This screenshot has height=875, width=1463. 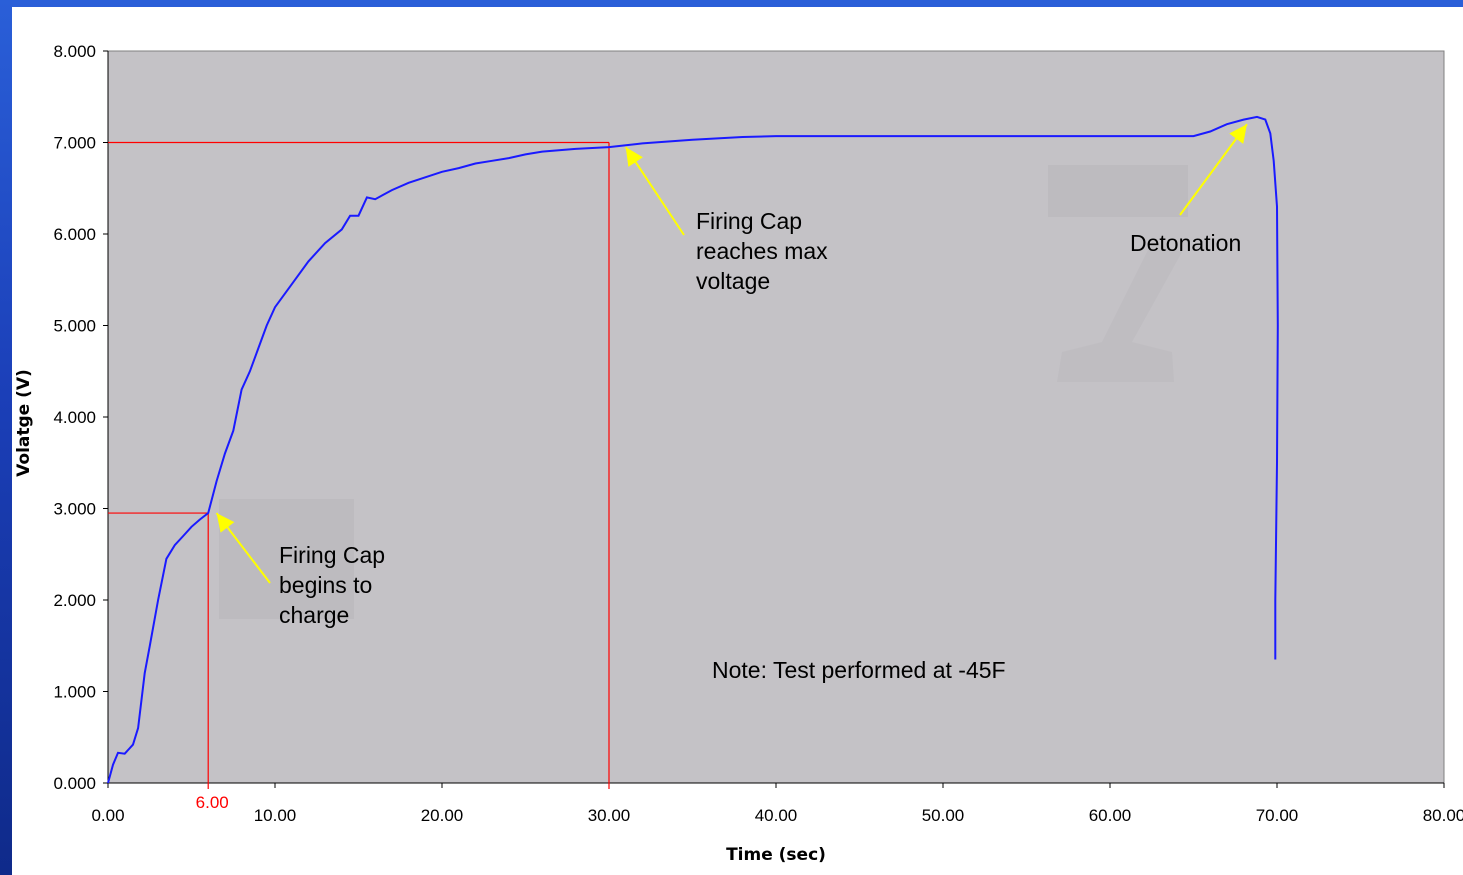 I want to click on test-note: Note: Test performed at -45F, so click(x=859, y=670).